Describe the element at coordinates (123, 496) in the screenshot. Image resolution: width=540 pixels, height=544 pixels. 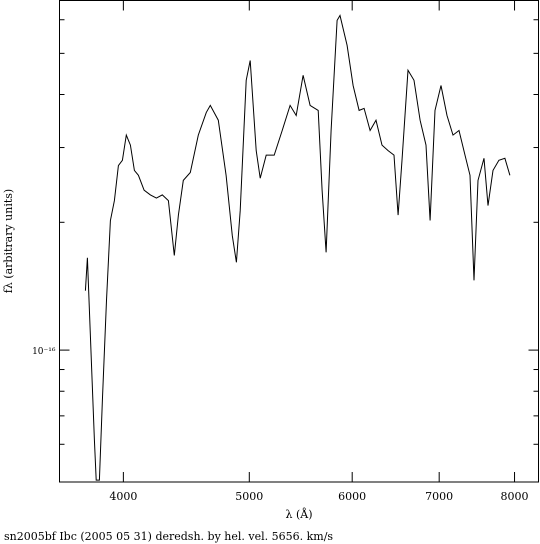
I see `x-tick-label: 4000` at that location.